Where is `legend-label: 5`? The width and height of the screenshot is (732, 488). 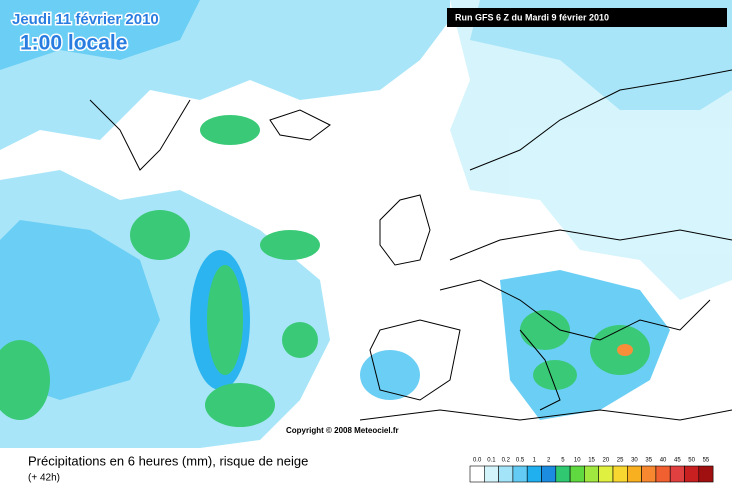 legend-label: 5 is located at coordinates (563, 461).